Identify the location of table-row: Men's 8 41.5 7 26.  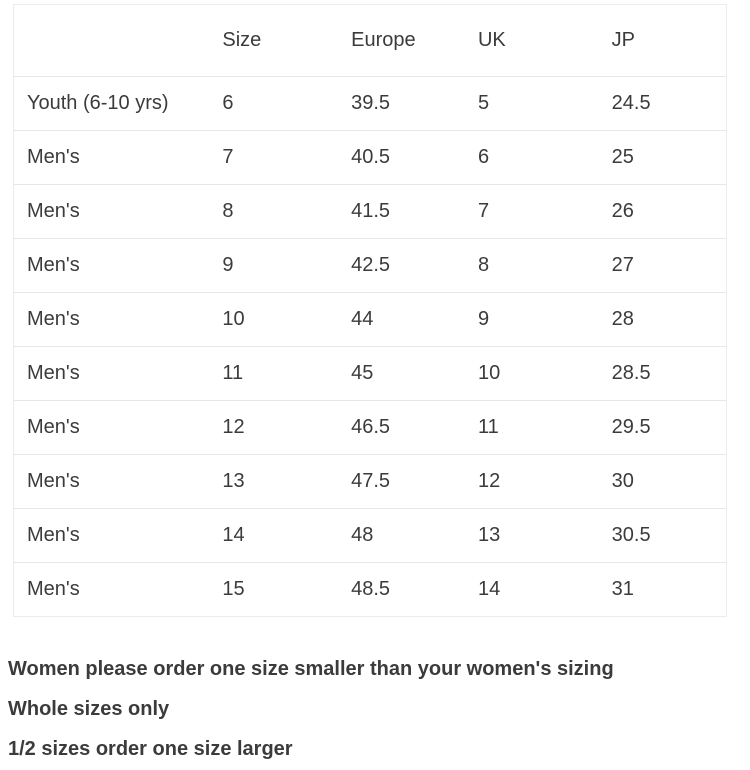
(370, 211).